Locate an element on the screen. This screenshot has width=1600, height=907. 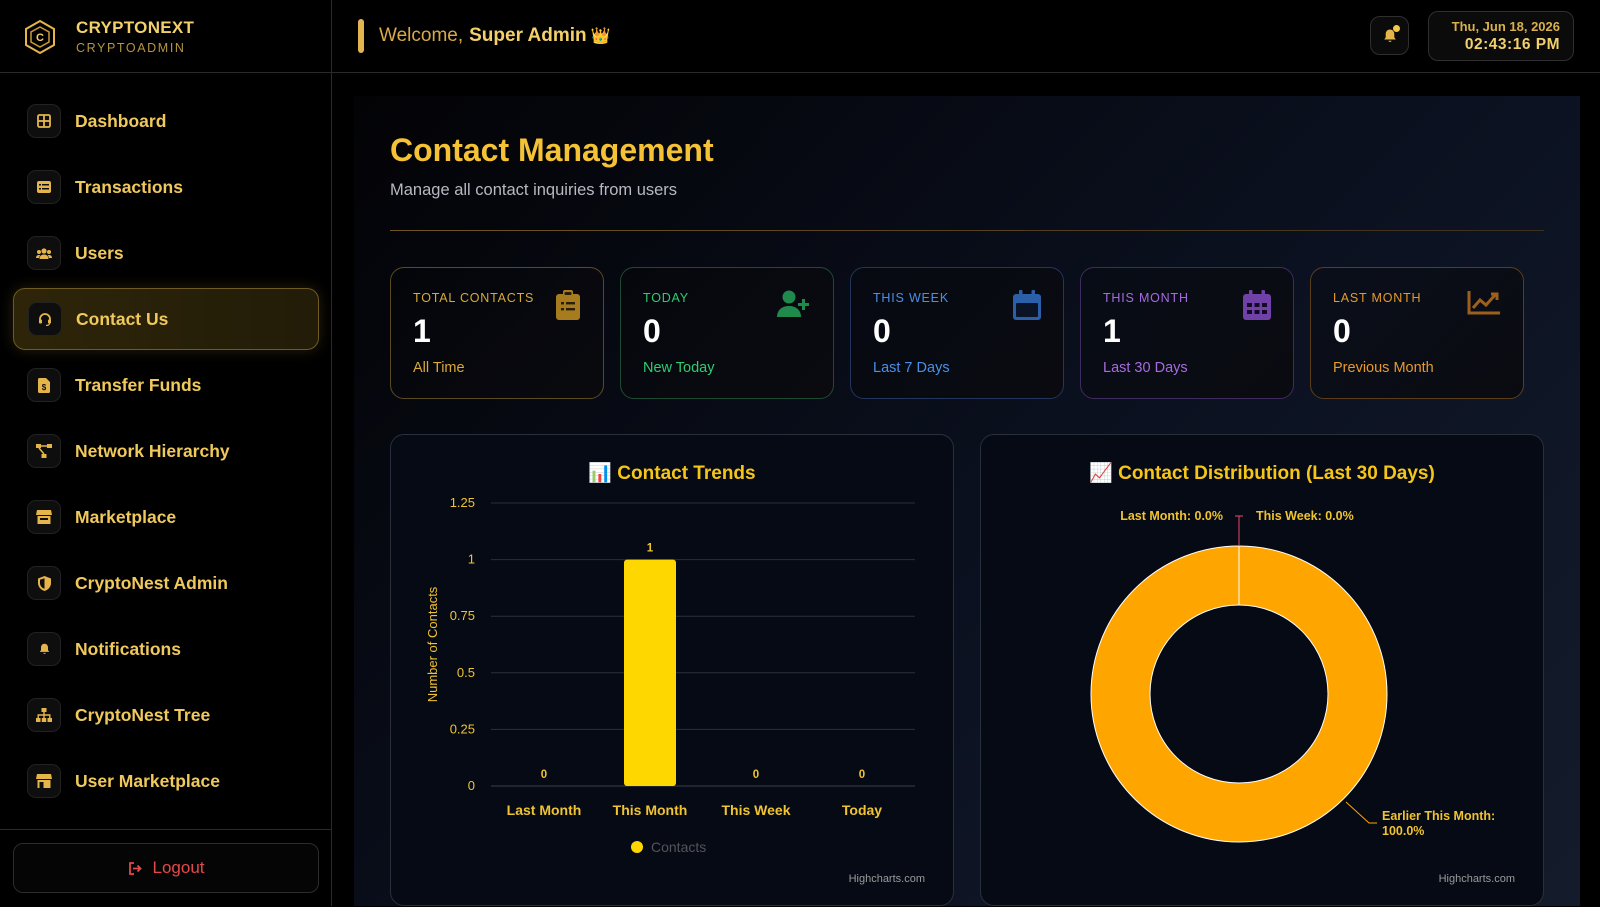
page-title: Contact Management is located at coordinates (552, 150).